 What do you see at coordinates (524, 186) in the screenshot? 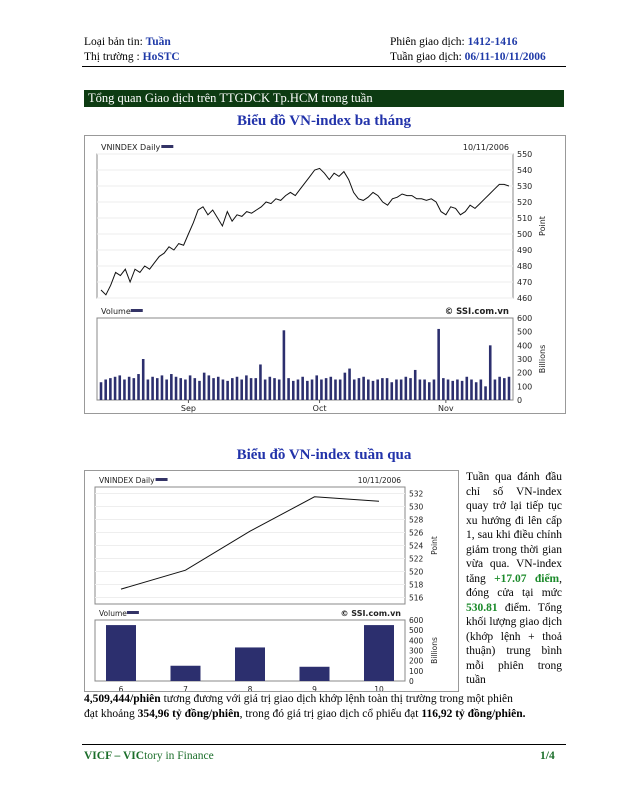
I see `price-tick-label: 530` at bounding box center [524, 186].